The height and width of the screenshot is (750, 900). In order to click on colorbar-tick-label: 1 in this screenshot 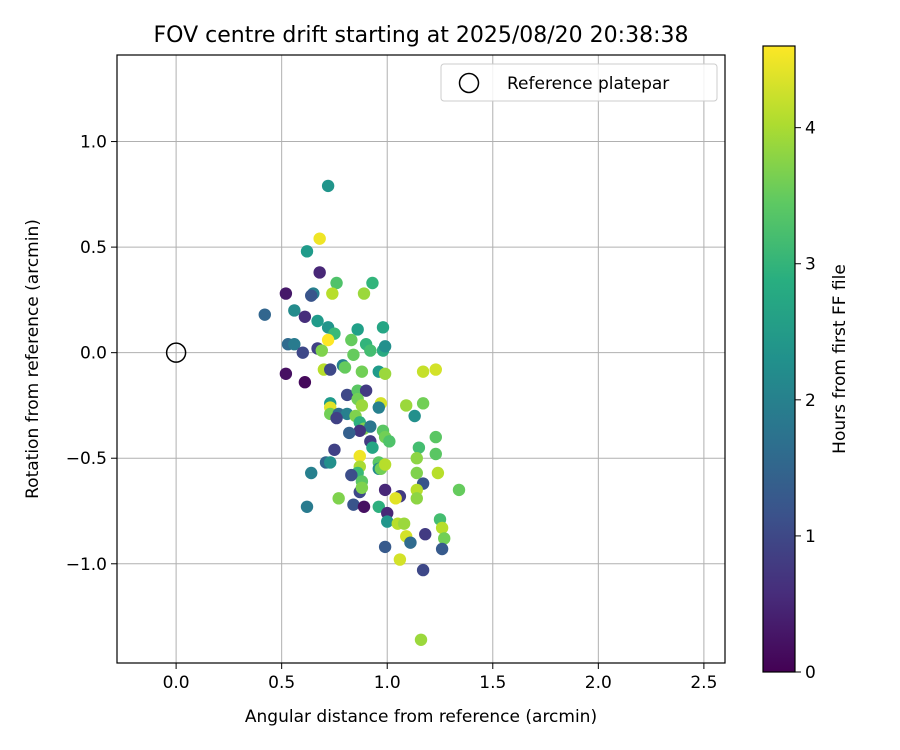, I will do `click(810, 537)`.